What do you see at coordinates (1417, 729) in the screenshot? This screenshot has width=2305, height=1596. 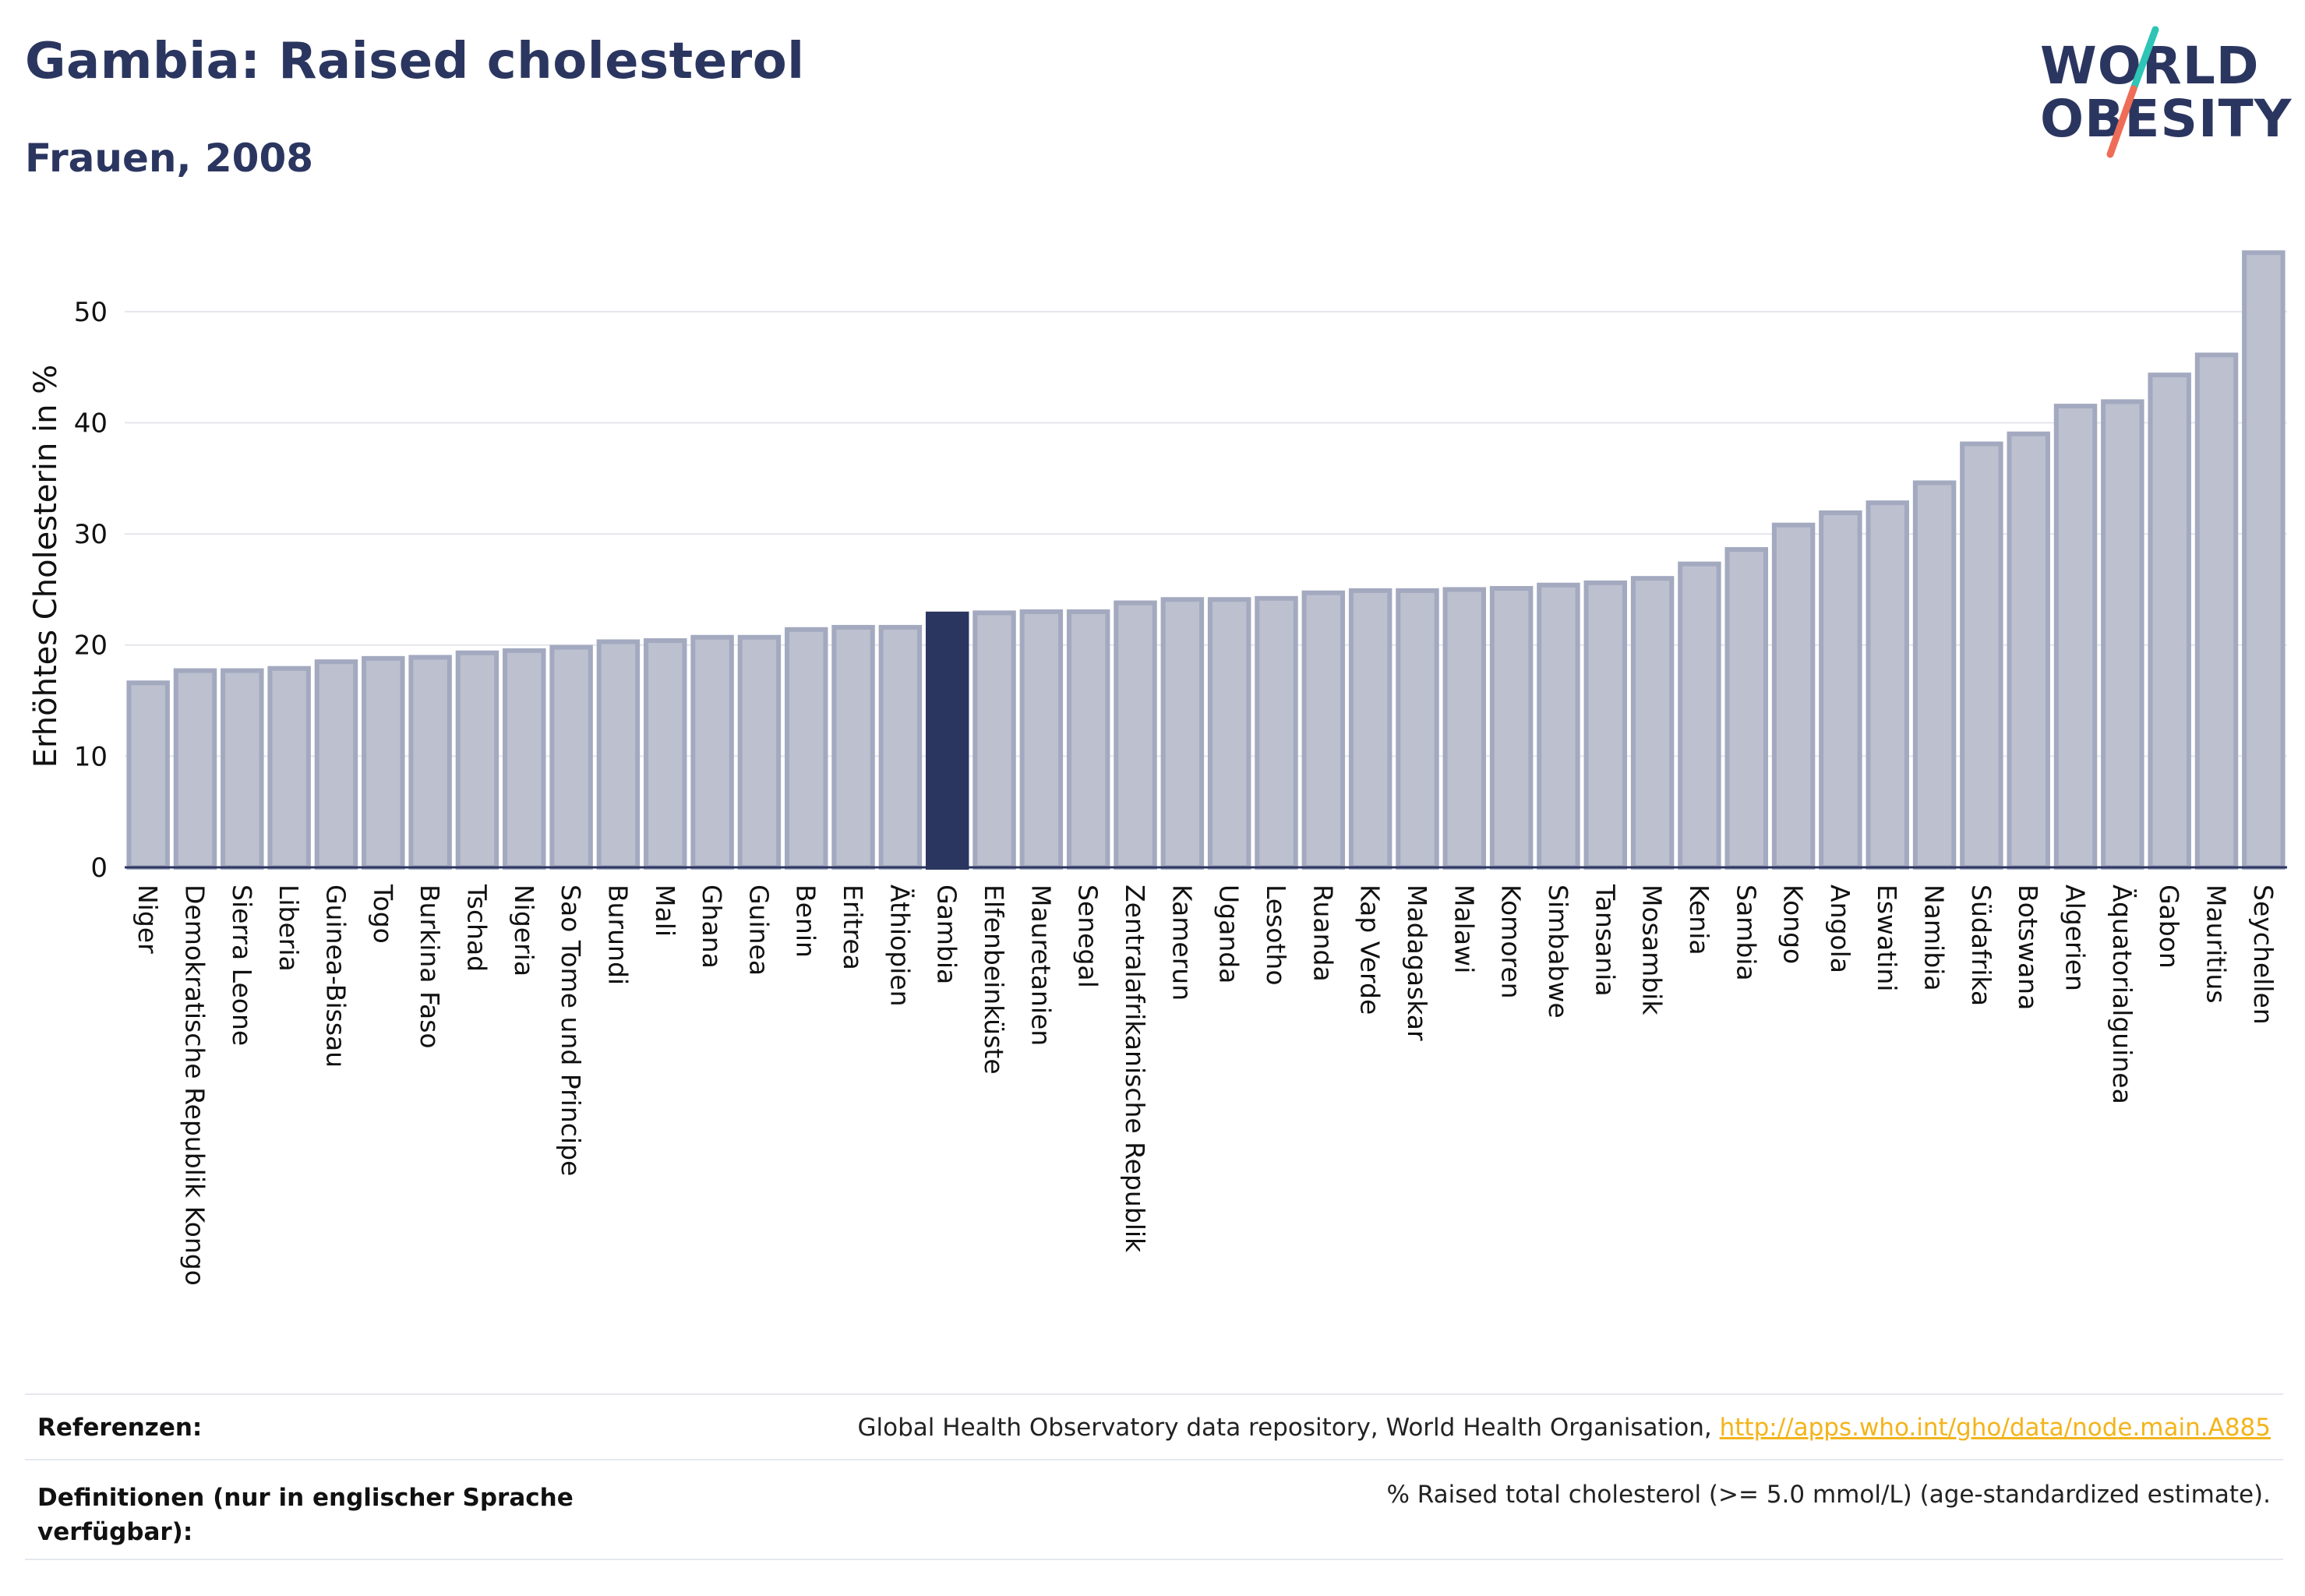 I see `bar-madagaskar` at bounding box center [1417, 729].